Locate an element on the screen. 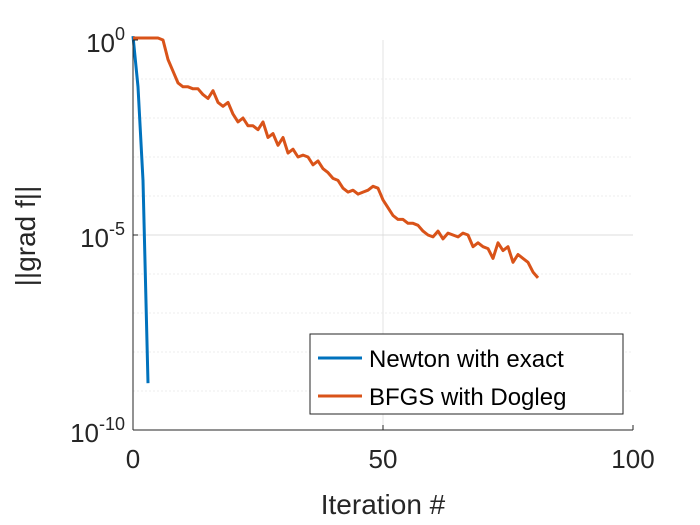 The image size is (700, 525). x-tick-label: 100 is located at coordinates (632, 459).